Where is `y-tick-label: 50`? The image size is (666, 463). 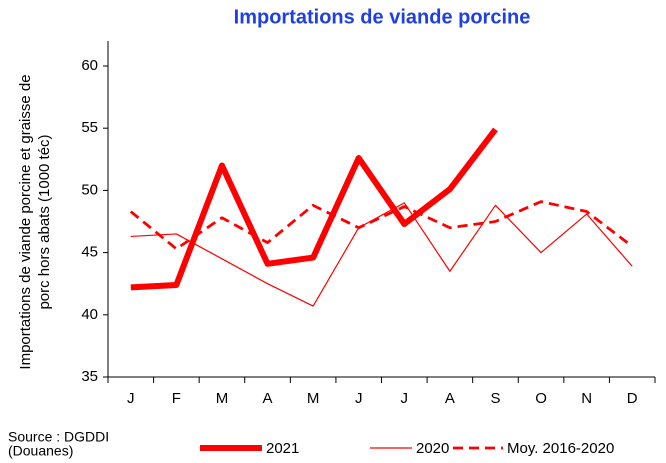
y-tick-label: 50 is located at coordinates (89, 189).